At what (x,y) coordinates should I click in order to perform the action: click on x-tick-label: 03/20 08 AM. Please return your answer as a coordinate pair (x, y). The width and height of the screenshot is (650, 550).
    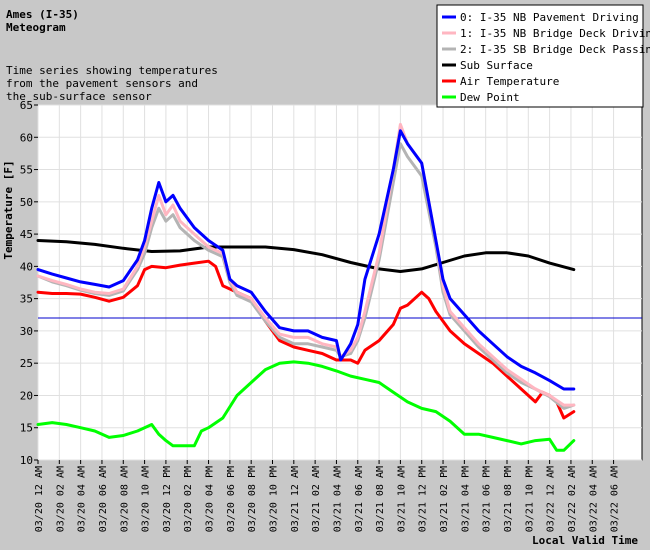
    Looking at the image, I should click on (124, 499).